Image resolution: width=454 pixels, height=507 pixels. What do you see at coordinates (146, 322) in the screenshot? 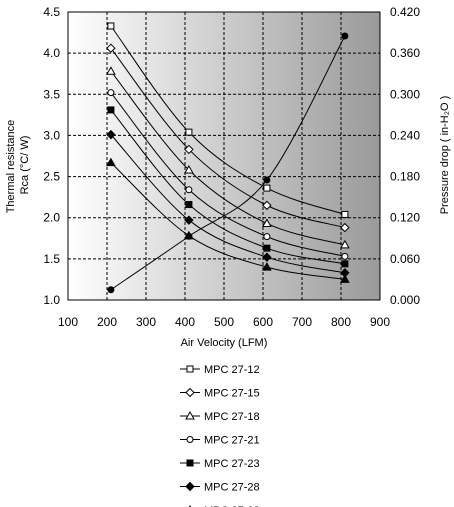
I see `x-tick-label: 300` at bounding box center [146, 322].